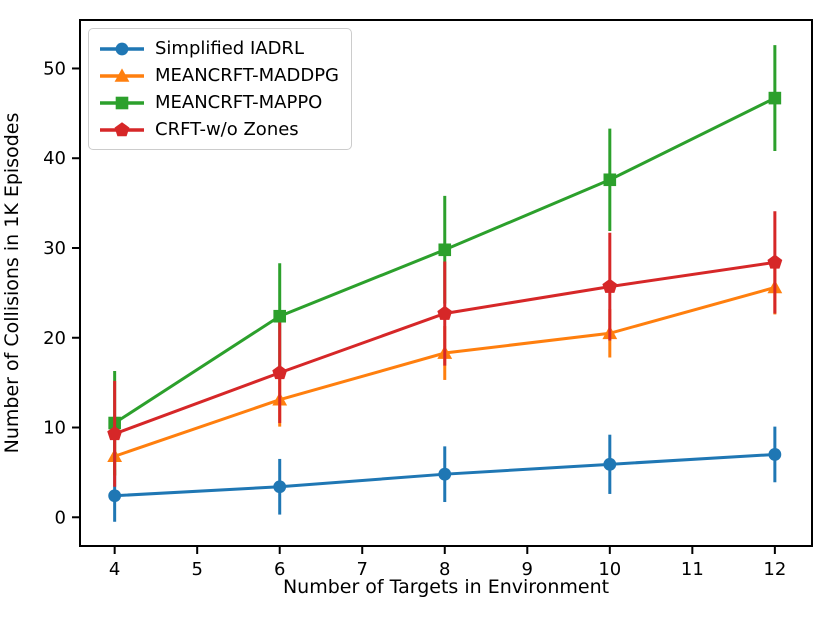 The width and height of the screenshot is (830, 623). What do you see at coordinates (60, 517) in the screenshot?
I see `y-tick-label: 0` at bounding box center [60, 517].